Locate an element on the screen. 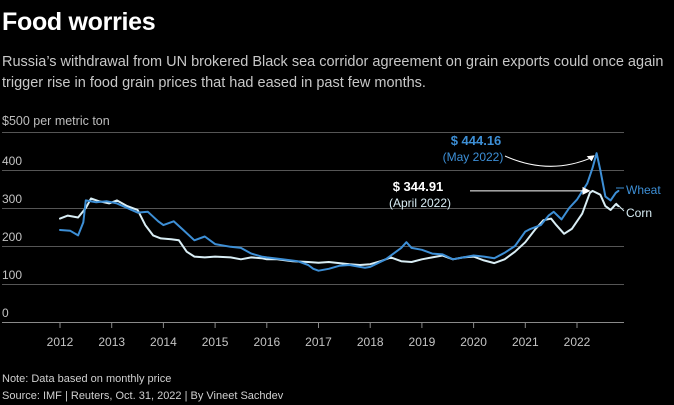 The image size is (674, 405). chart-title: Food worries is located at coordinates (79, 22).